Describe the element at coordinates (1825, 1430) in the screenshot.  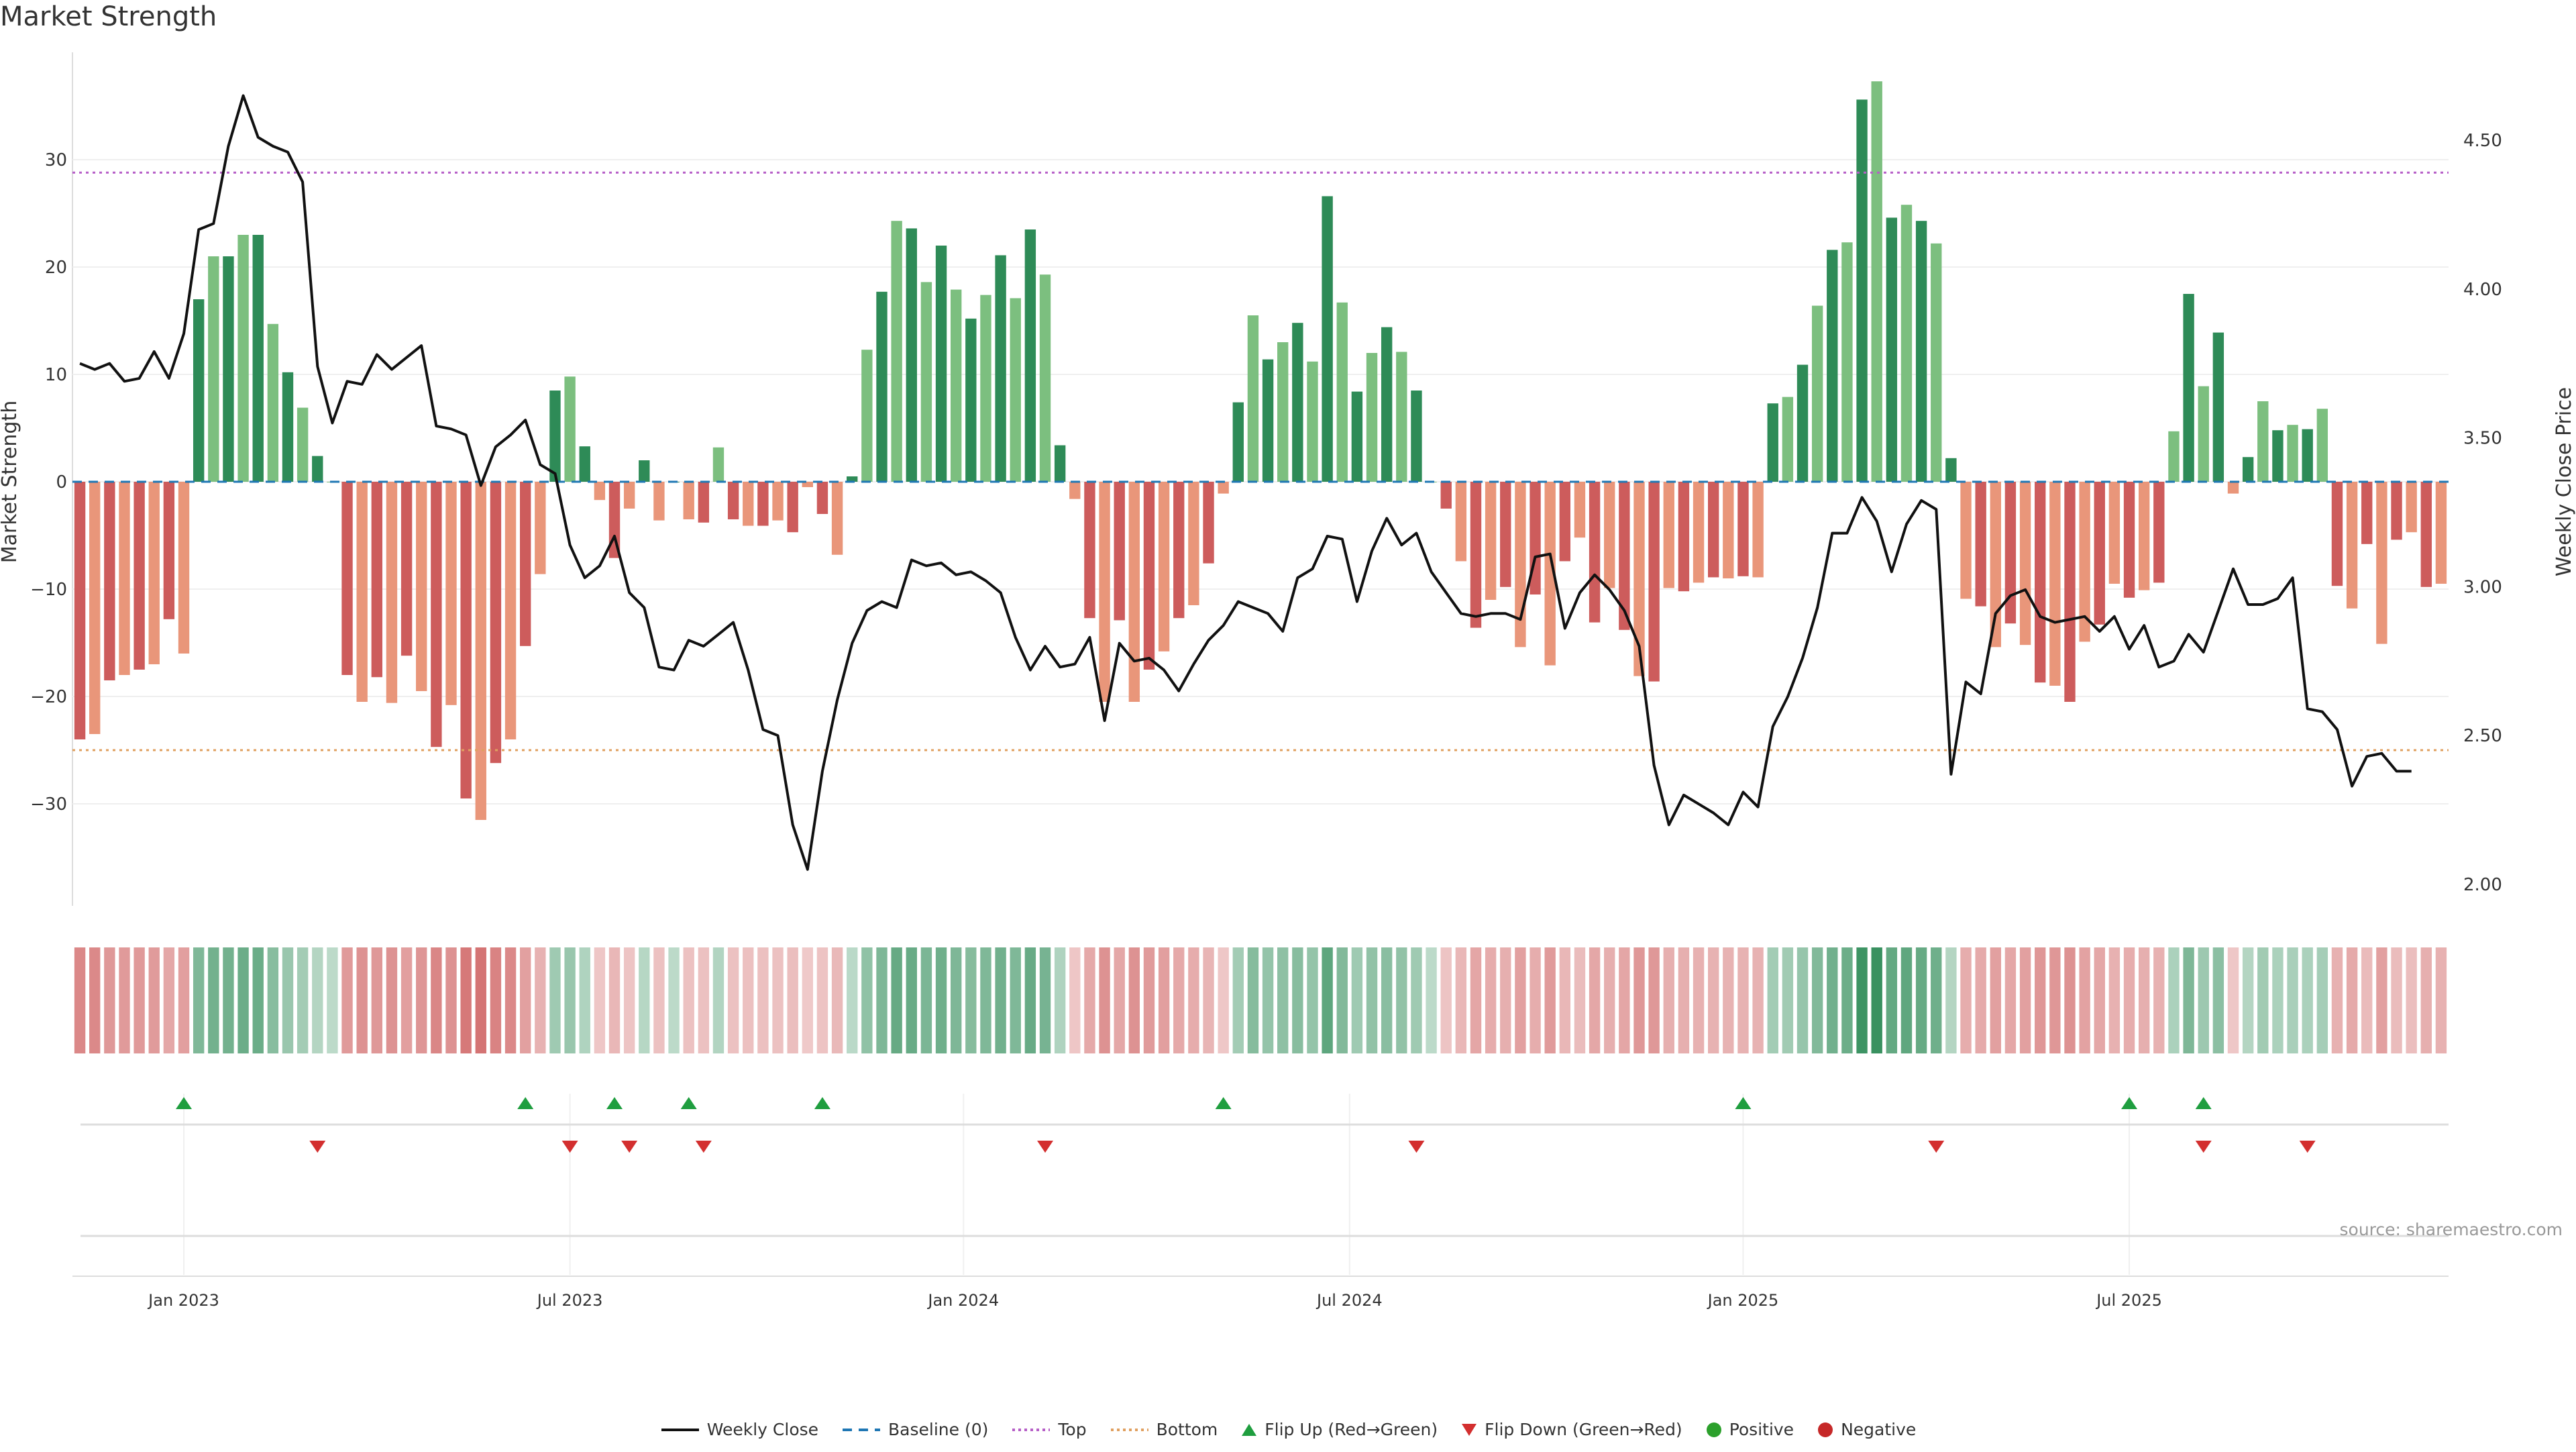
I see `circle-icon` at that location.